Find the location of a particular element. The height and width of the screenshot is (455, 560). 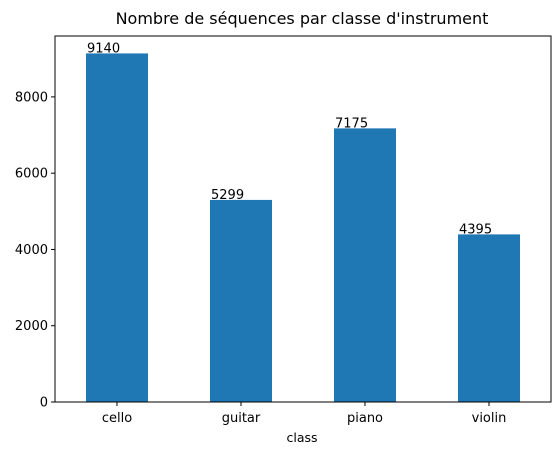

data-label-cello: 9140 is located at coordinates (103, 48).